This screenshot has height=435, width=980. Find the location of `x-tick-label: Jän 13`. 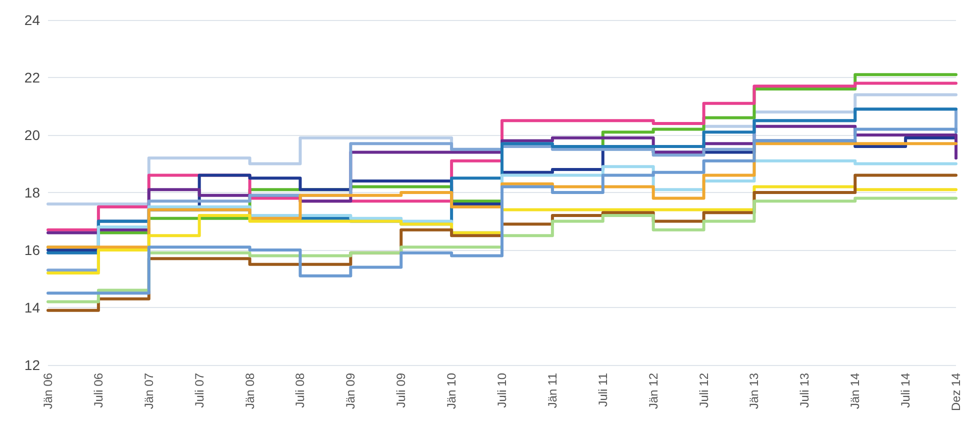

x-tick-label: Jän 13 is located at coordinates (754, 391).